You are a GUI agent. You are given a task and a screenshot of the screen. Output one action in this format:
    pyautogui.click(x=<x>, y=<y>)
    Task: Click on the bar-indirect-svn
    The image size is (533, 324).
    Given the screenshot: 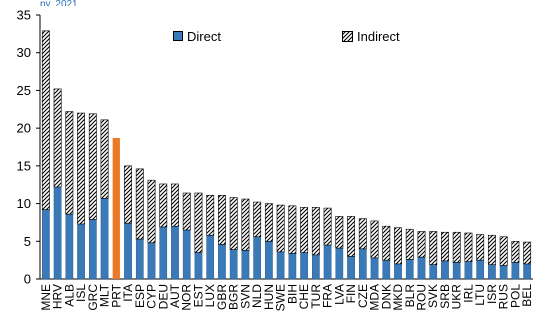 What is the action you would take?
    pyautogui.click(x=245, y=224)
    